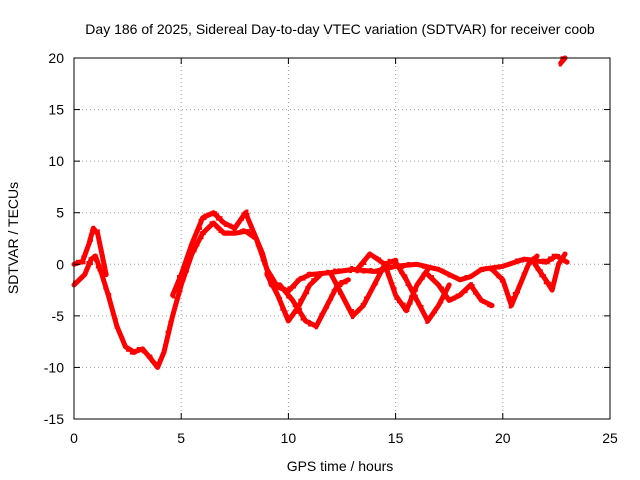 This screenshot has width=640, height=480. What do you see at coordinates (13, 238) in the screenshot?
I see `y-axis-label: SDTVAR / TECUs` at bounding box center [13, 238].